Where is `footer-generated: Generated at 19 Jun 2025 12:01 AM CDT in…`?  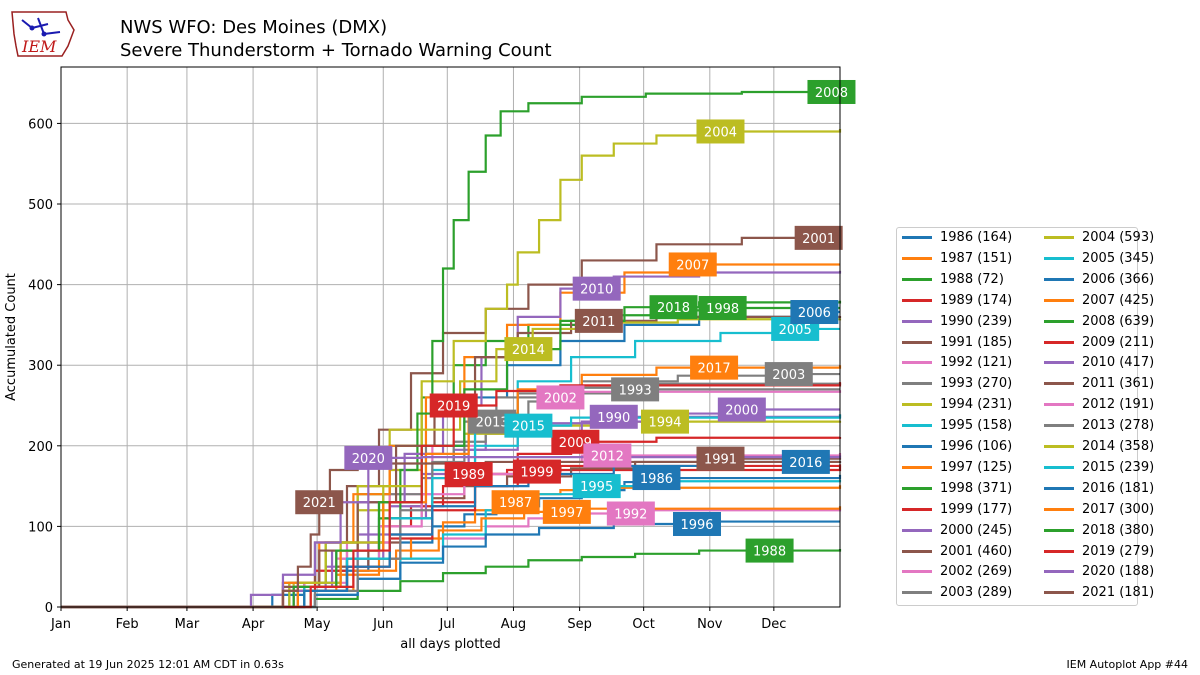 footer-generated: Generated at 19 Jun 2025 12:01 AM CDT in… is located at coordinates (148, 664).